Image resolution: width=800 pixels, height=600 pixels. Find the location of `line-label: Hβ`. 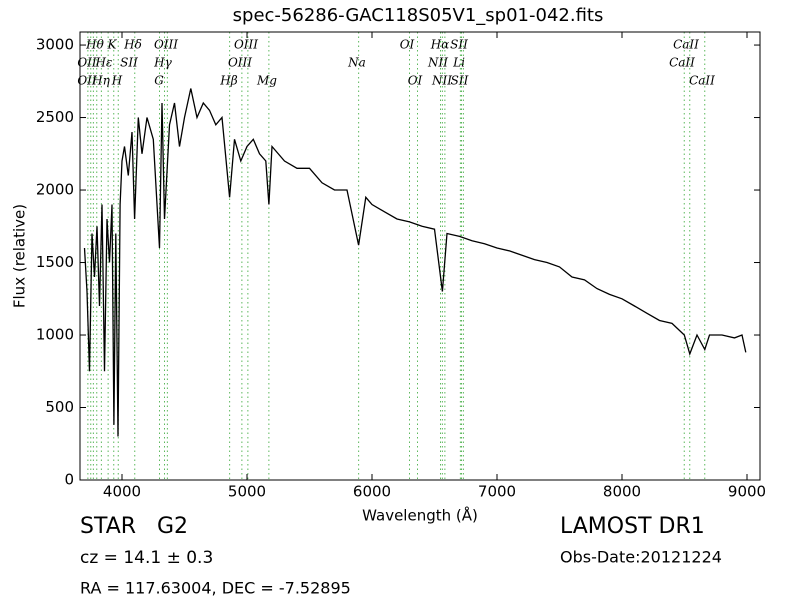

line-label: Hβ is located at coordinates (228, 81).